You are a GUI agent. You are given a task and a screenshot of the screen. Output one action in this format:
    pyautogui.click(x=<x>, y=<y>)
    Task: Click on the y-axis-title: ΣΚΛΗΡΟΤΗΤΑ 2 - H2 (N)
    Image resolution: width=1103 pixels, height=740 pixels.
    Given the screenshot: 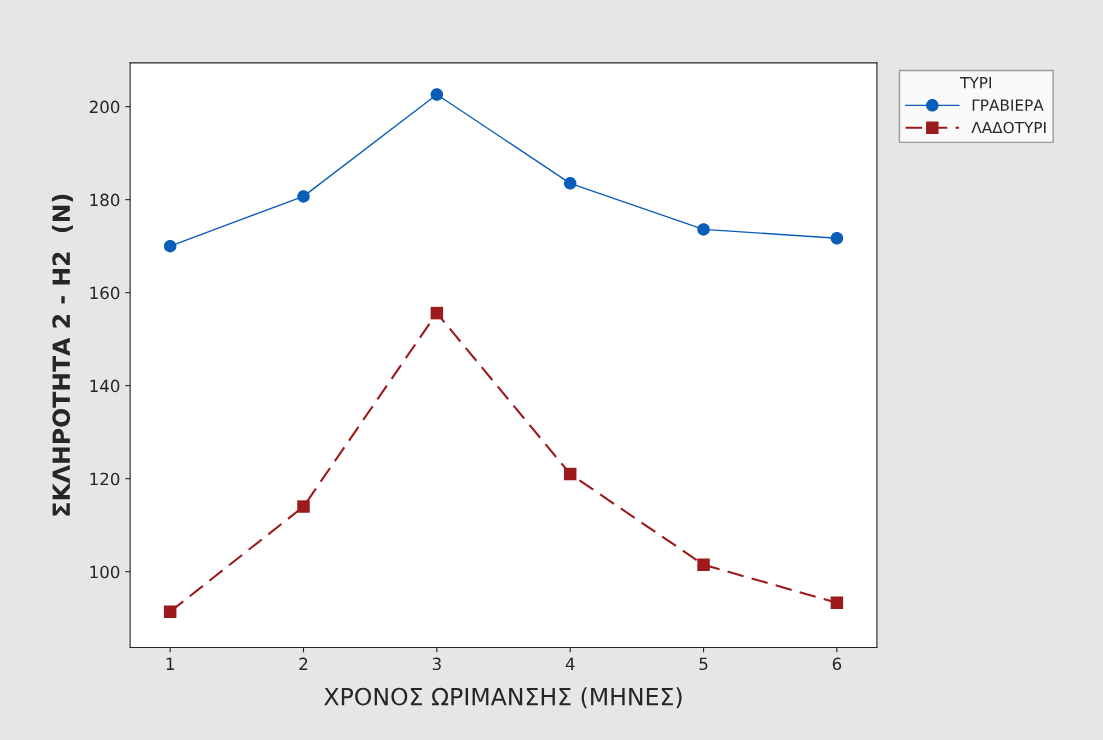 What is the action you would take?
    pyautogui.click(x=62, y=355)
    